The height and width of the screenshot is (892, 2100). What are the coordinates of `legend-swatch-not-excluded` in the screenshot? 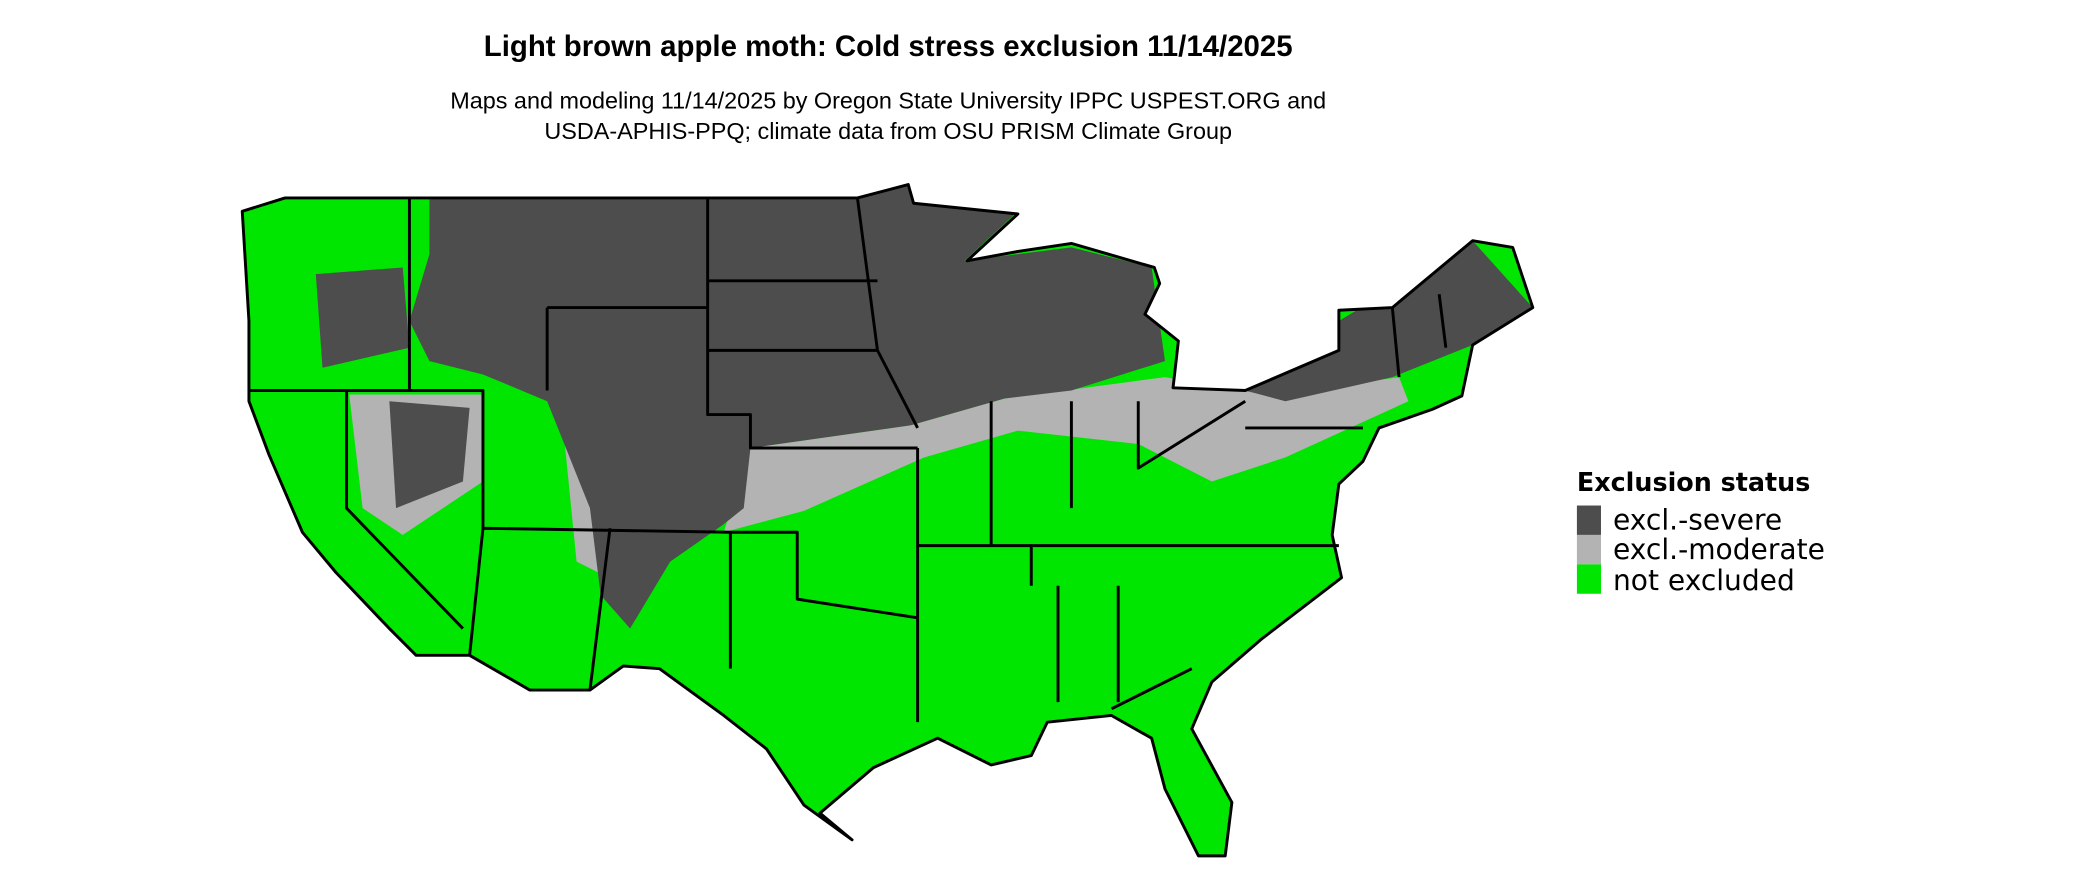 It's located at (1588, 579).